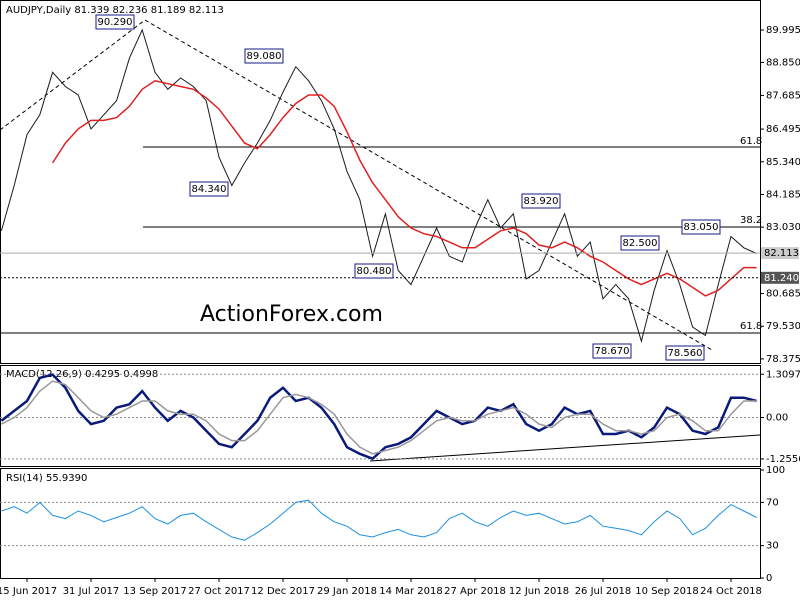 The height and width of the screenshot is (604, 800). What do you see at coordinates (783, 162) in the screenshot?
I see `y-tick-label: 85.340` at bounding box center [783, 162].